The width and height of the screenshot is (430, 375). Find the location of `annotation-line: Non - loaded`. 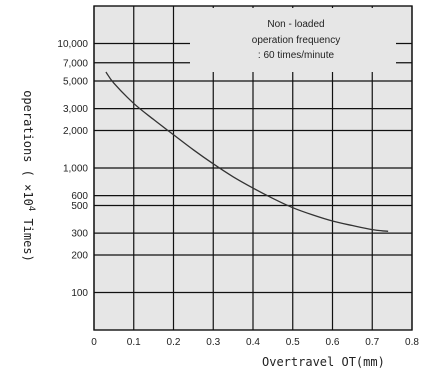

annotation-line: Non - loaded is located at coordinates (295, 24).